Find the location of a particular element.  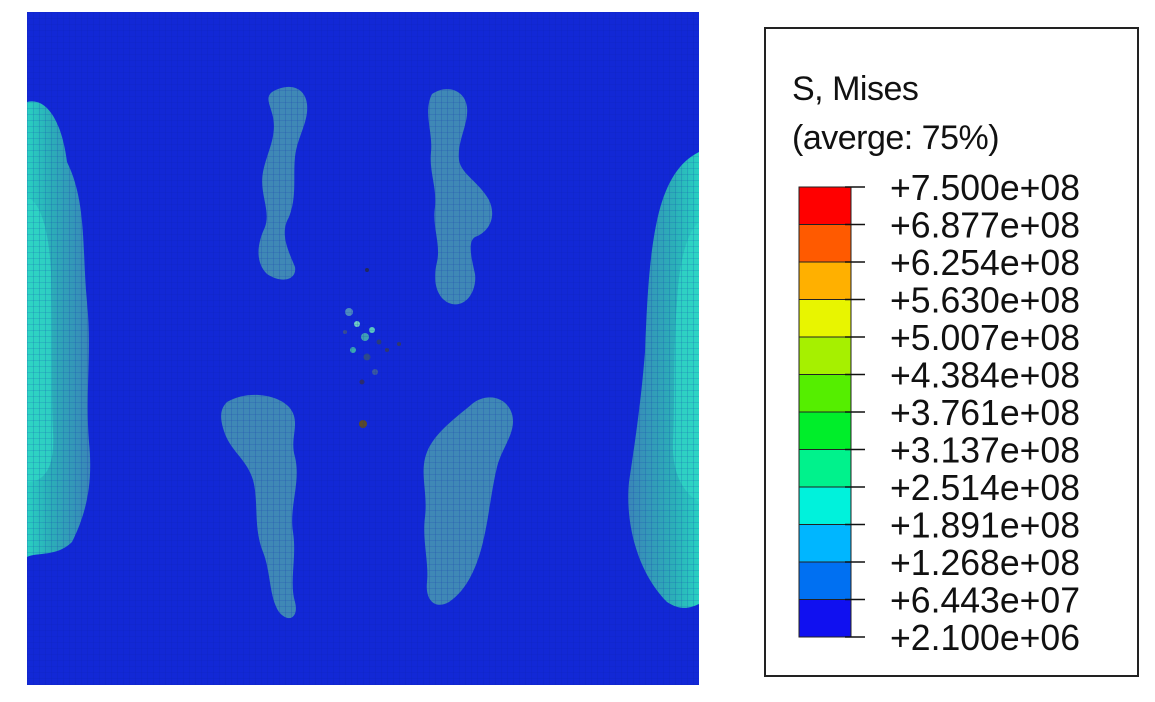

legend-tick-label: +1.268e+08 is located at coordinates (985, 562).